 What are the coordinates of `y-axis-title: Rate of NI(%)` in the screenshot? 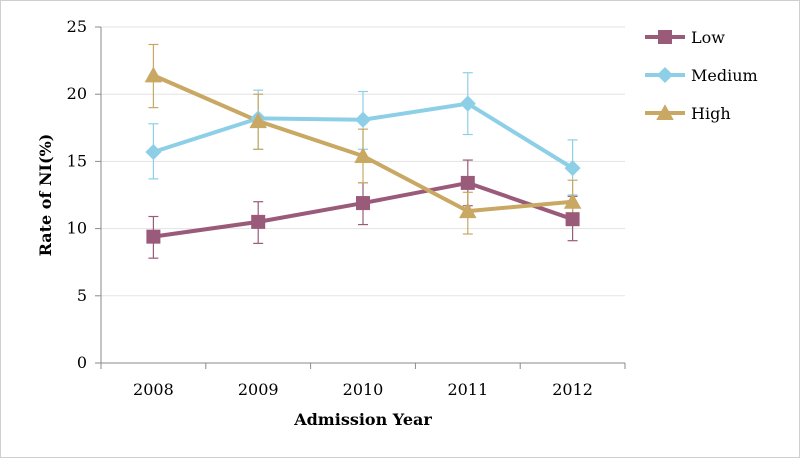 It's located at (45, 195).